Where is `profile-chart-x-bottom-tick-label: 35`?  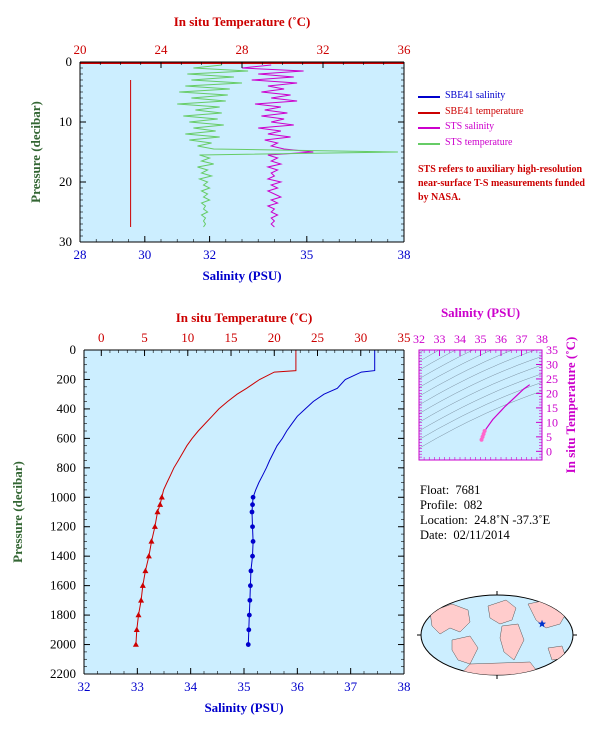
profile-chart-x-bottom-tick-label: 35 is located at coordinates (244, 686).